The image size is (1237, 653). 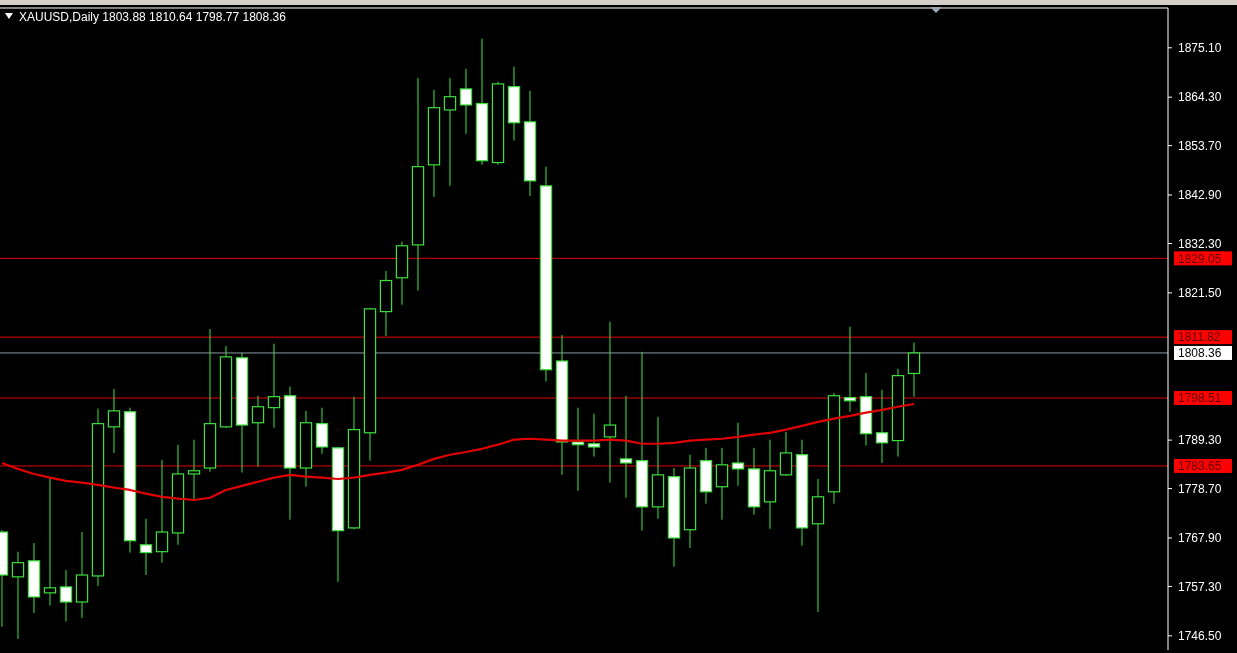 I want to click on chart-title: XAUUSD,Daily 1803.88 1810.64 1798.77 1808.36, so click(x=153, y=17).